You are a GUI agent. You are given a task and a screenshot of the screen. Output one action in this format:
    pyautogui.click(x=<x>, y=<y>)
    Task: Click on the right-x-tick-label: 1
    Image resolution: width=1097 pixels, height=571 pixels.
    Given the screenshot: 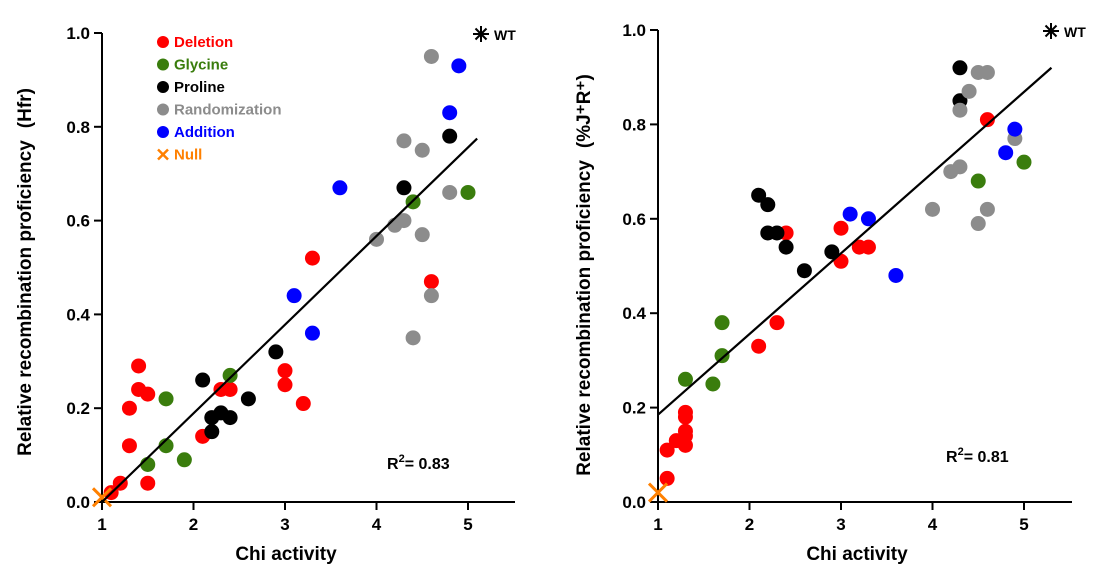 What is the action you would take?
    pyautogui.click(x=657, y=524)
    